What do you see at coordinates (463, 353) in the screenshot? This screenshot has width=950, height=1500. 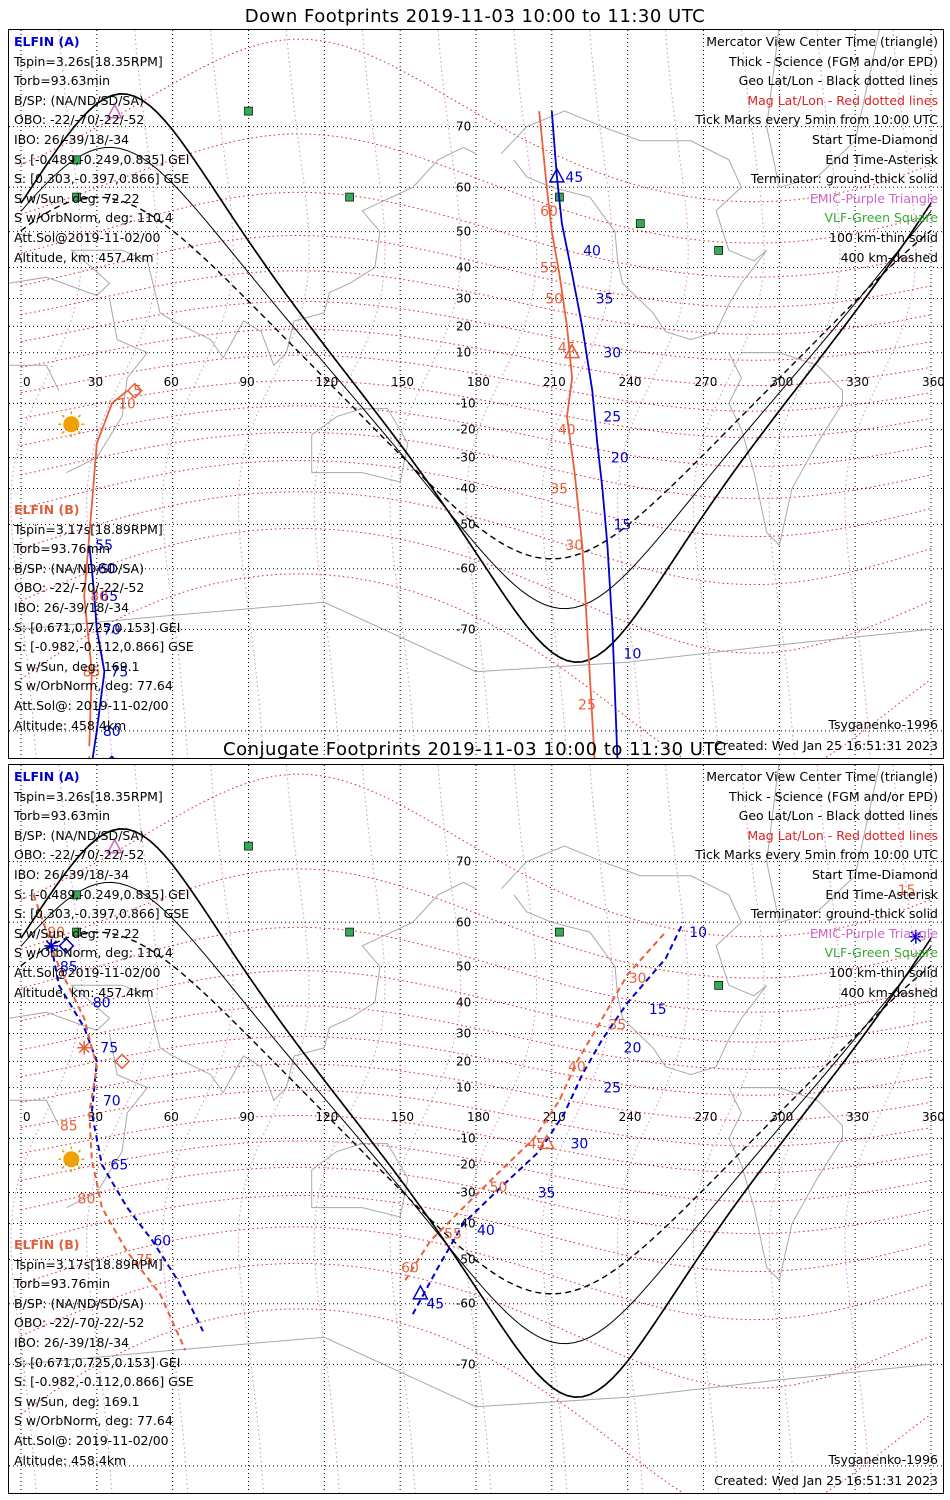 I see `lat-tick-label: 10` at bounding box center [463, 353].